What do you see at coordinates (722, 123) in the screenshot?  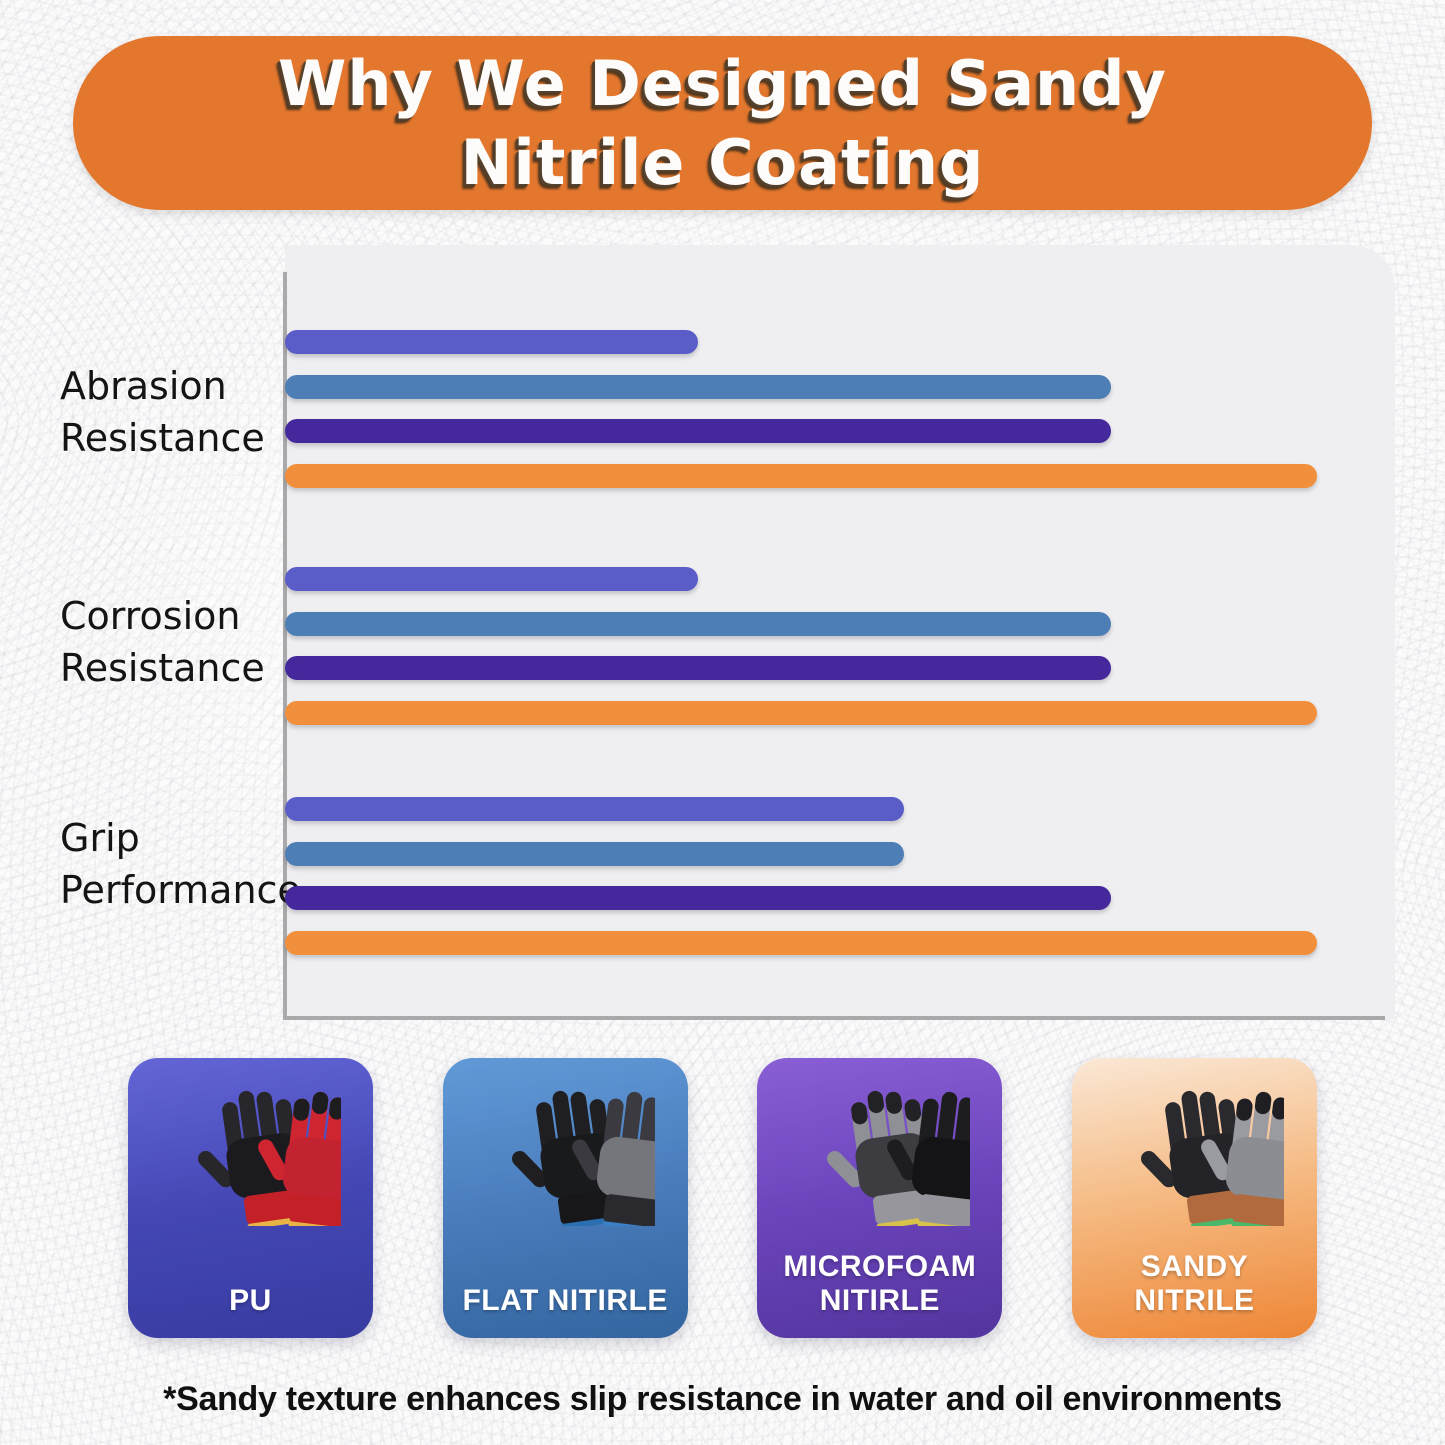 I see `title-banner: Why We Designed Sandy Nitrile Coating` at bounding box center [722, 123].